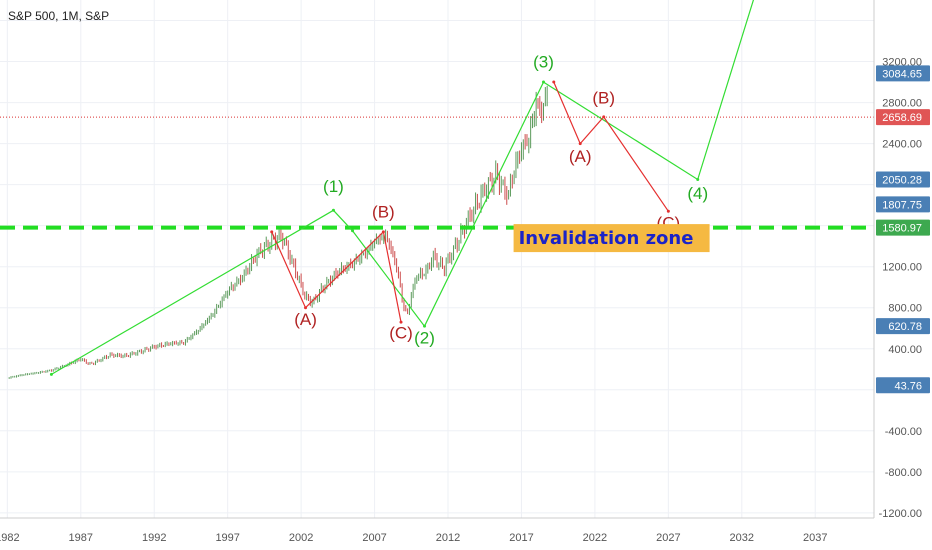 The height and width of the screenshot is (550, 932). I want to click on wave-label: (4), so click(697, 193).